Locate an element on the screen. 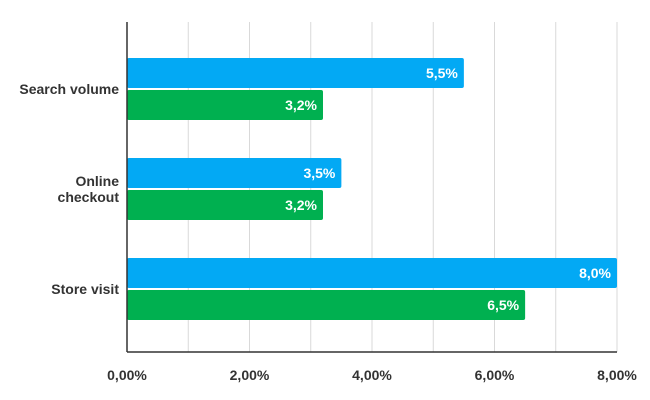 This screenshot has height=400, width=650. x-tick-label: 6,00% is located at coordinates (495, 375).